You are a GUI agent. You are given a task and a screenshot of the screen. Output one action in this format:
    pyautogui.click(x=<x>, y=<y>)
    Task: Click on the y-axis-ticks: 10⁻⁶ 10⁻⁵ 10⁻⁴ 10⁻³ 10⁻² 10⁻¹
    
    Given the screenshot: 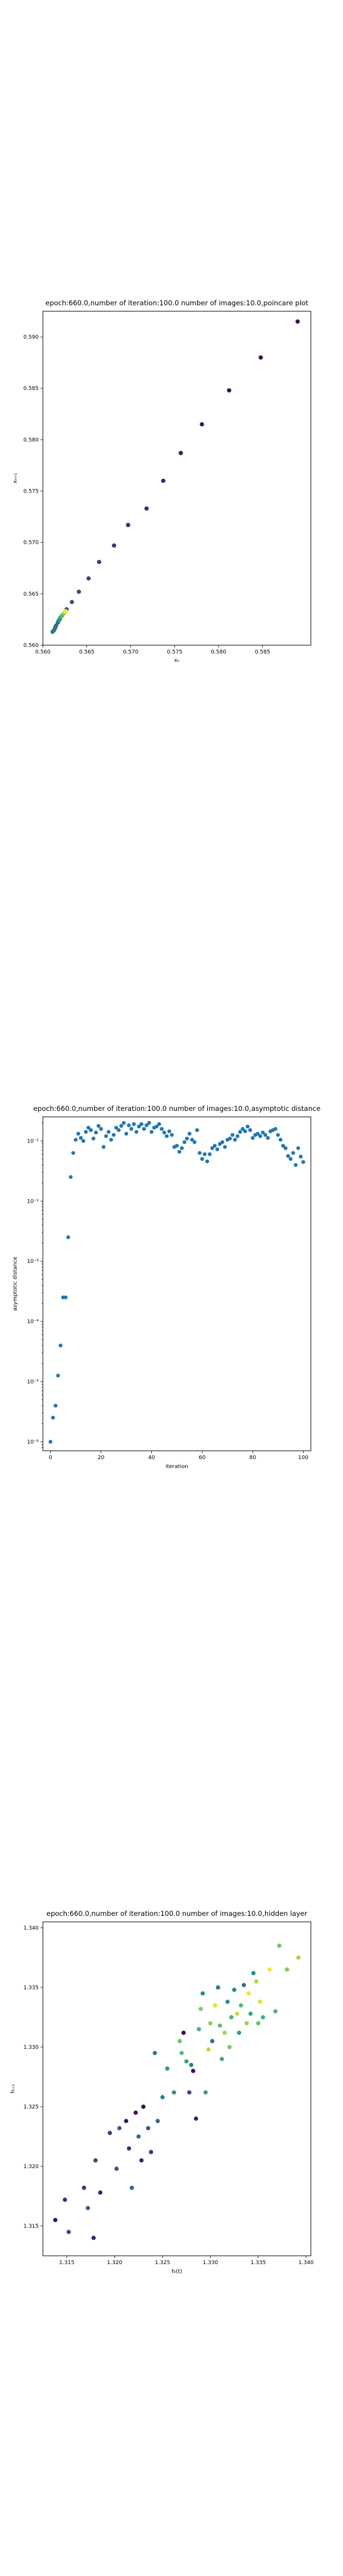 What is the action you would take?
    pyautogui.click(x=35, y=1285)
    